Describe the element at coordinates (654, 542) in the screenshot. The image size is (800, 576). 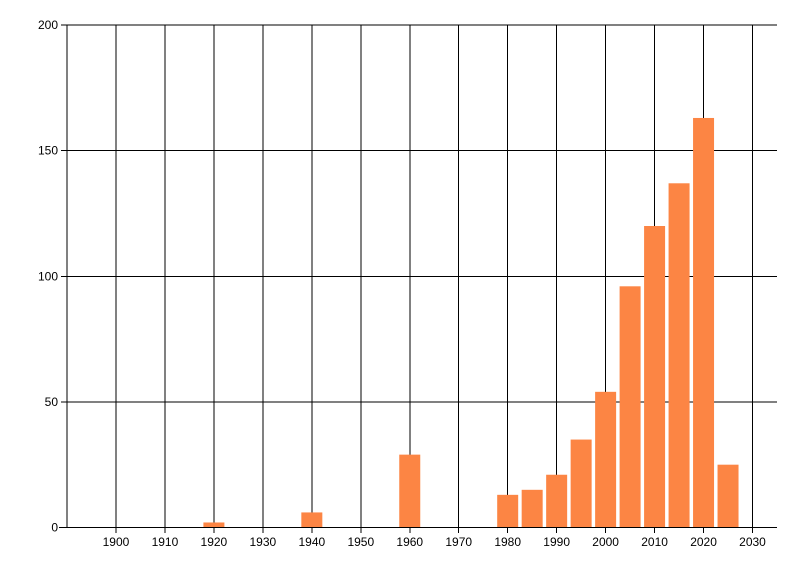
I see `x-tick-label: 2010` at that location.